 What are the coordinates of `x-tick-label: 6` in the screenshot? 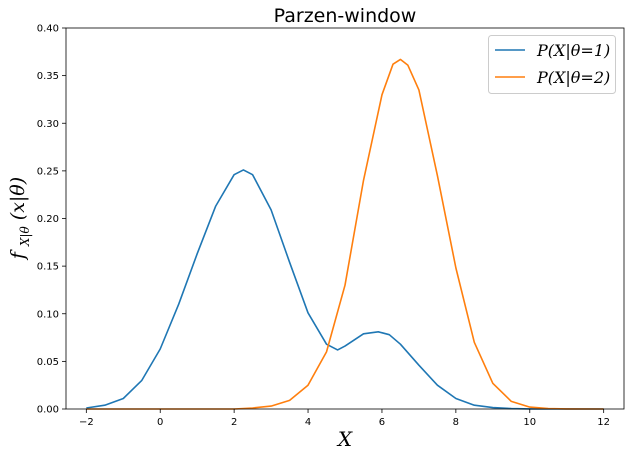 It's located at (382, 422).